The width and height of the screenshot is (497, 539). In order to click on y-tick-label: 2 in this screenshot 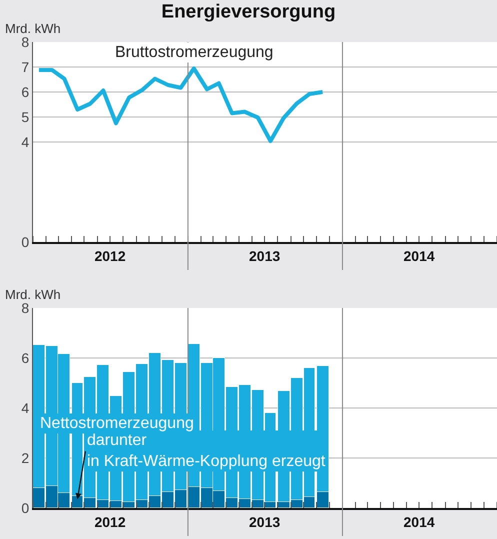, I will do `click(25, 458)`.